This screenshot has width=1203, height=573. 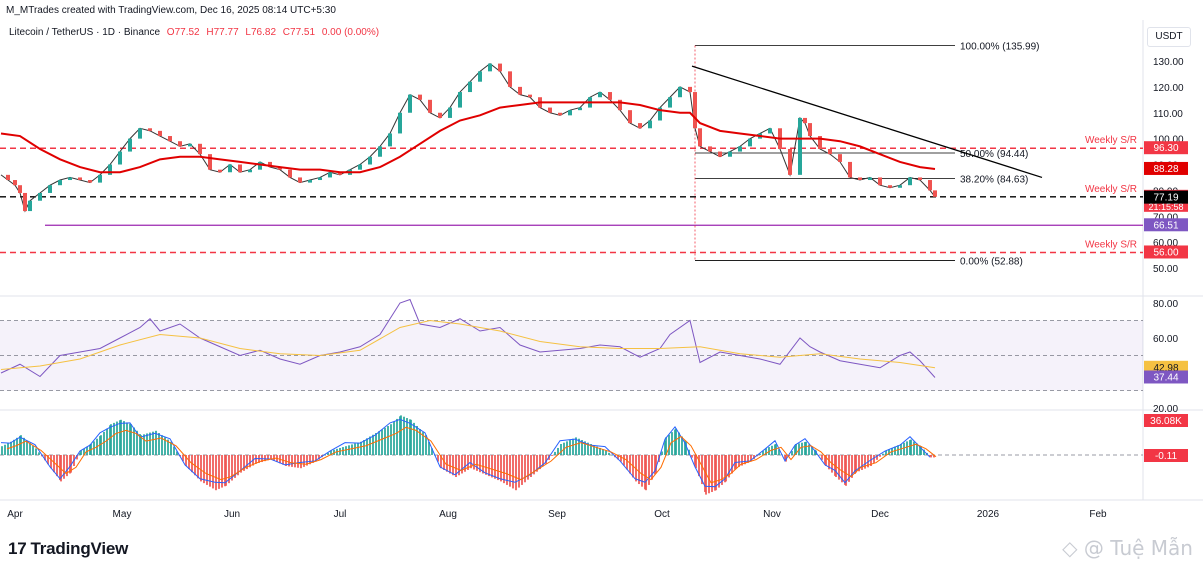 I want to click on tradingview-logo: 17 TradingView, so click(x=68, y=549).